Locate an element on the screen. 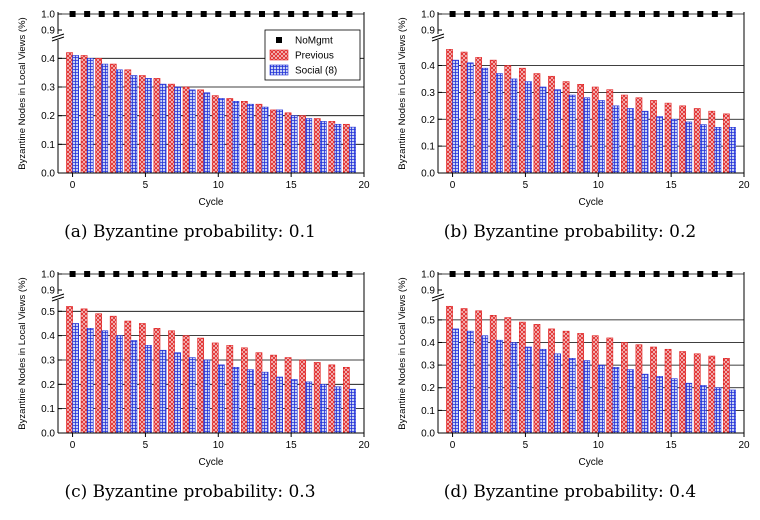 The image size is (760, 520). xtick-label-b-1: 5 is located at coordinates (526, 185).